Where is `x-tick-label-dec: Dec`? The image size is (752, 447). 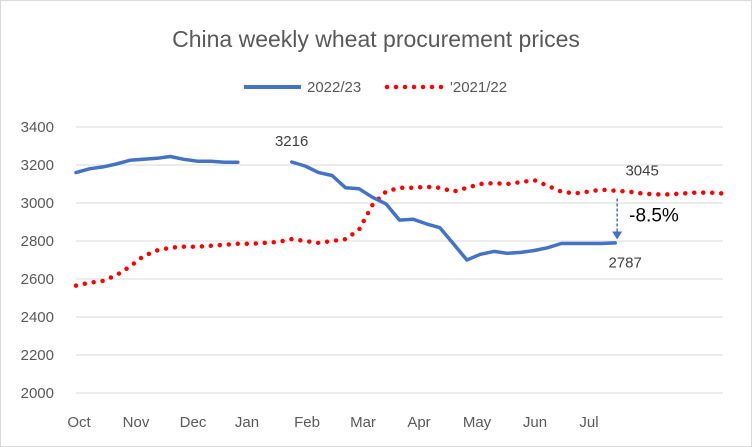
x-tick-label-dec: Dec is located at coordinates (193, 422).